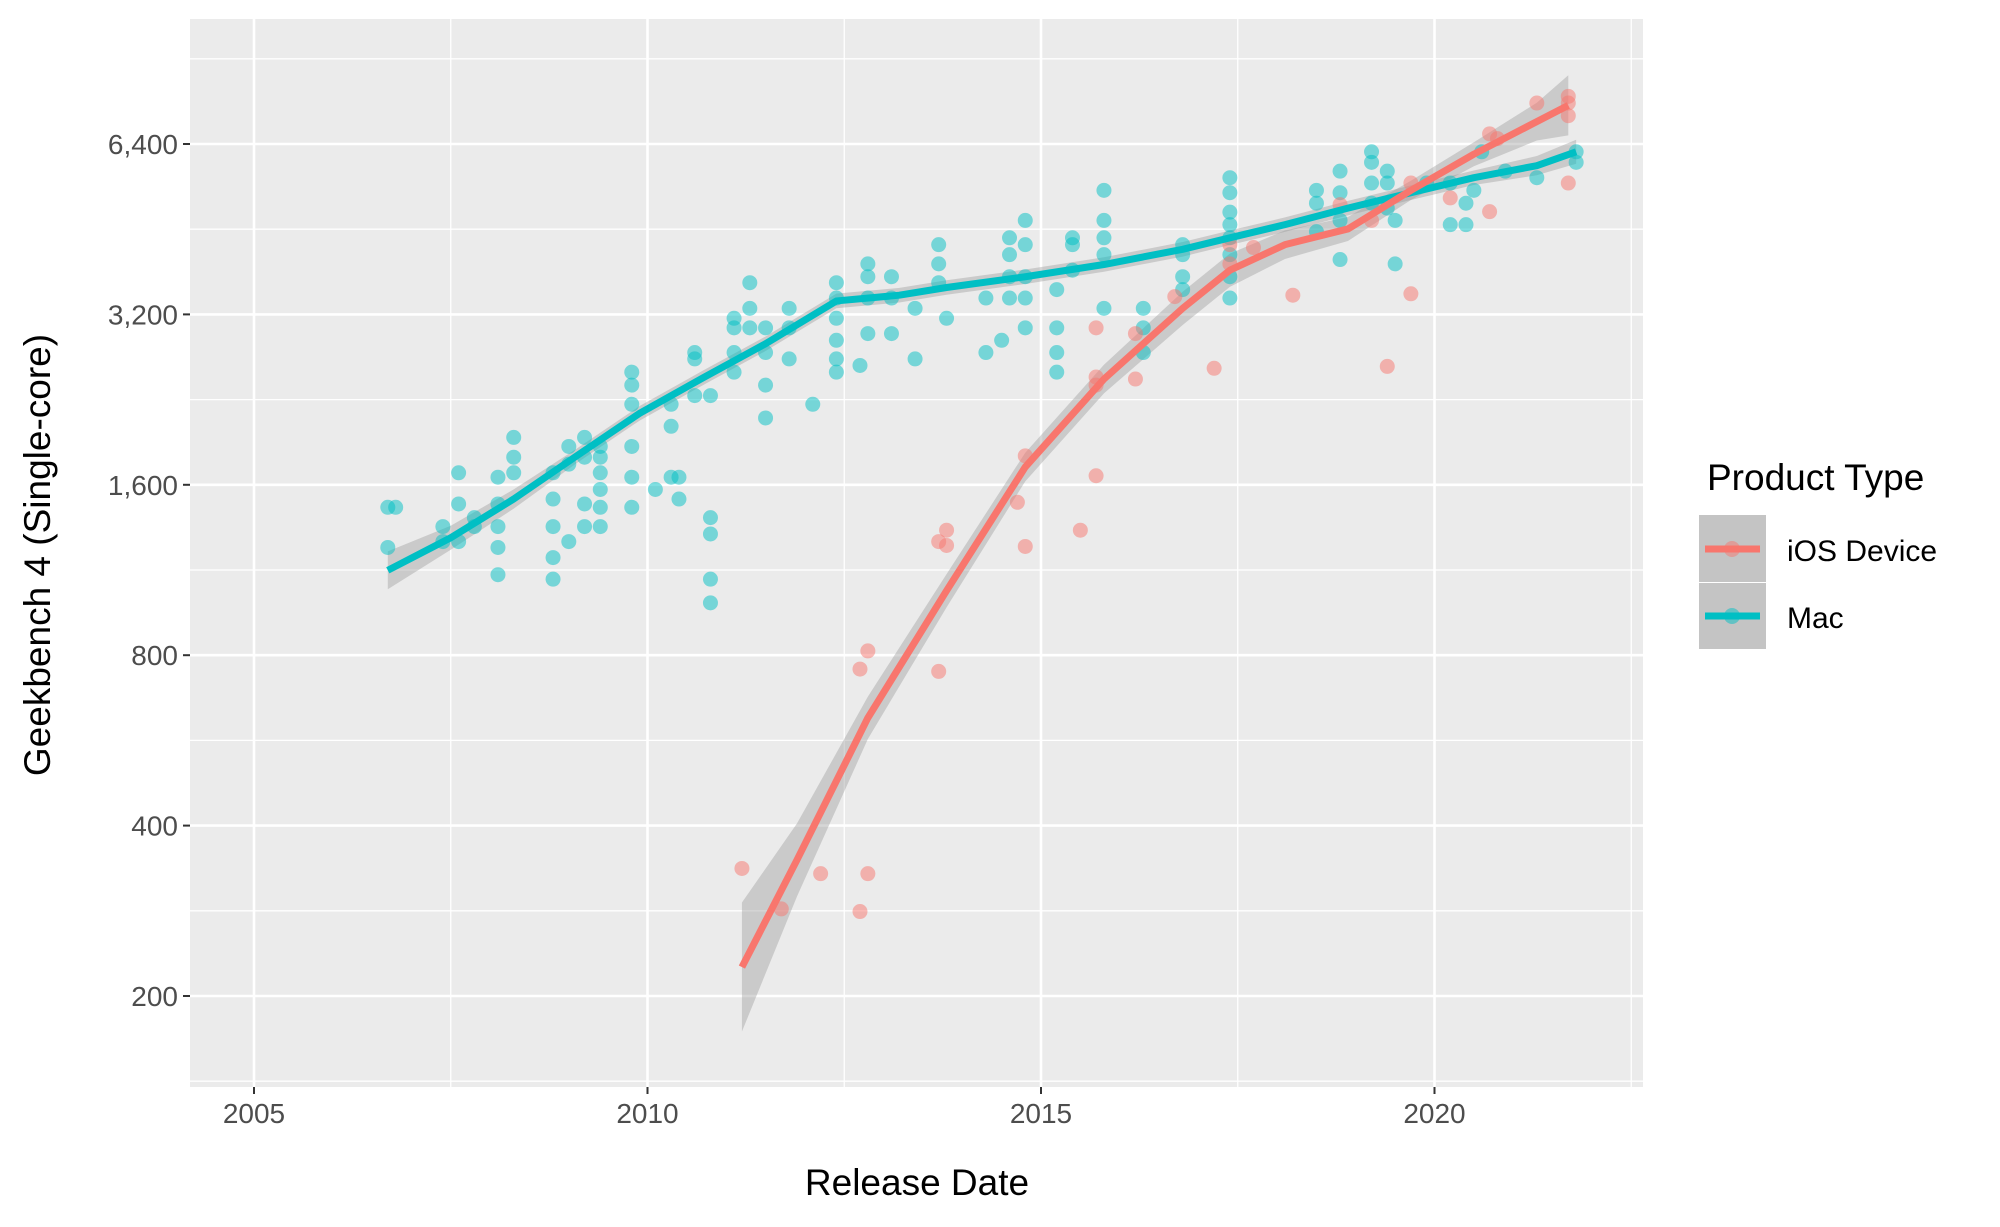  Describe the element at coordinates (1771, 616) in the screenshot. I see `legend-entry-mac: Mac` at that location.